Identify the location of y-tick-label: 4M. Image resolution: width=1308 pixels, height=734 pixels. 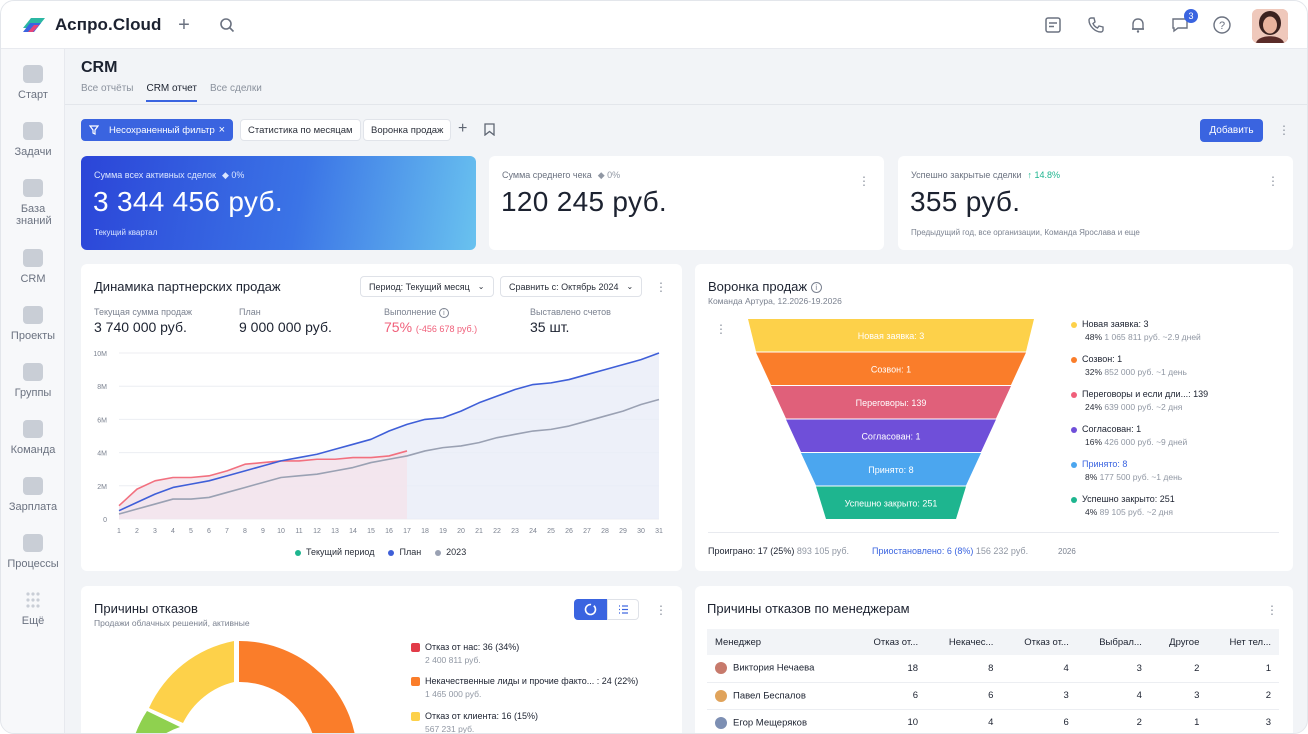
(102, 454).